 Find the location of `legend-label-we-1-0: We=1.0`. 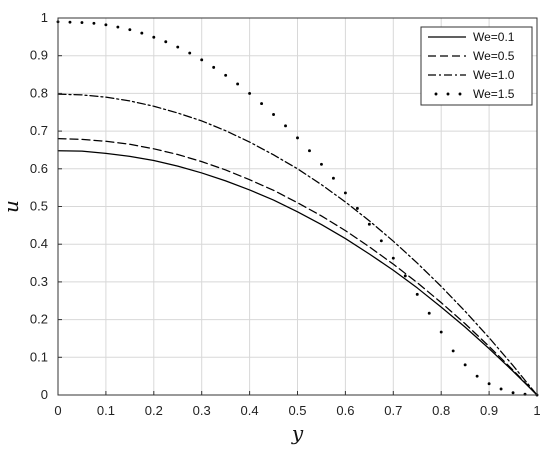

legend-label-we-1-0: We=1.0 is located at coordinates (494, 75).